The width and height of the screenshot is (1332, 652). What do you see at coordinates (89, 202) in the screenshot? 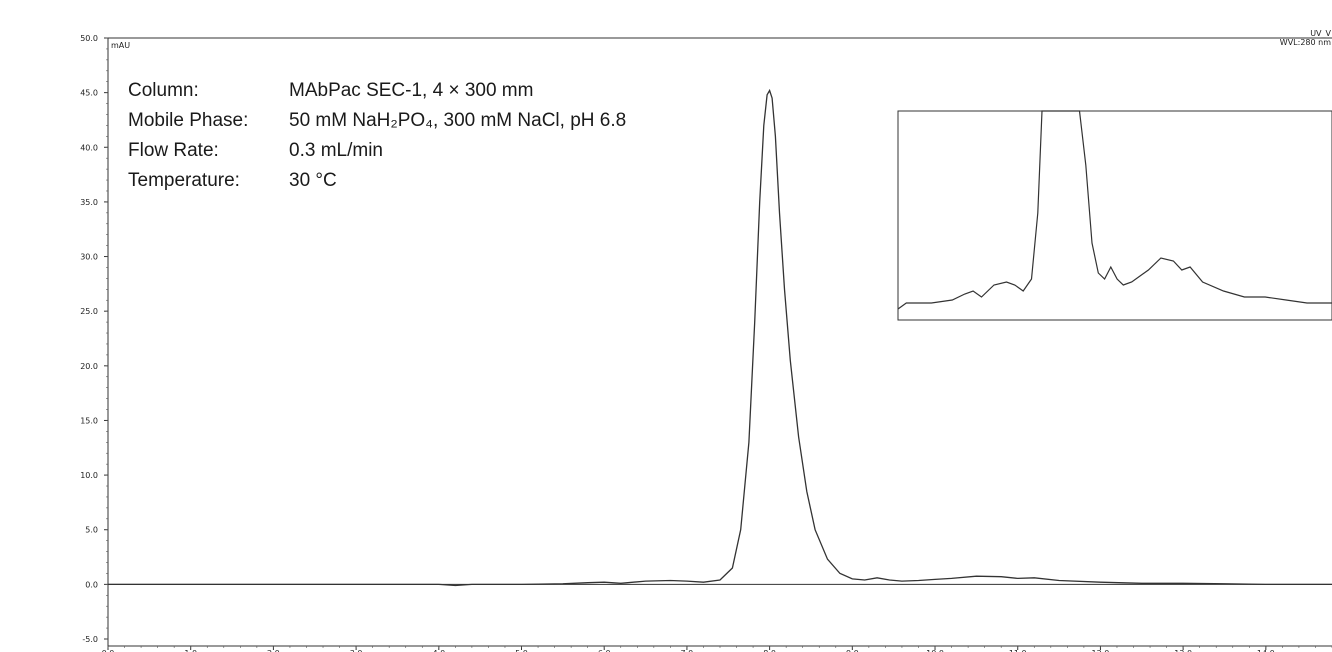
I see `y-tick-label: 35.0` at bounding box center [89, 202].